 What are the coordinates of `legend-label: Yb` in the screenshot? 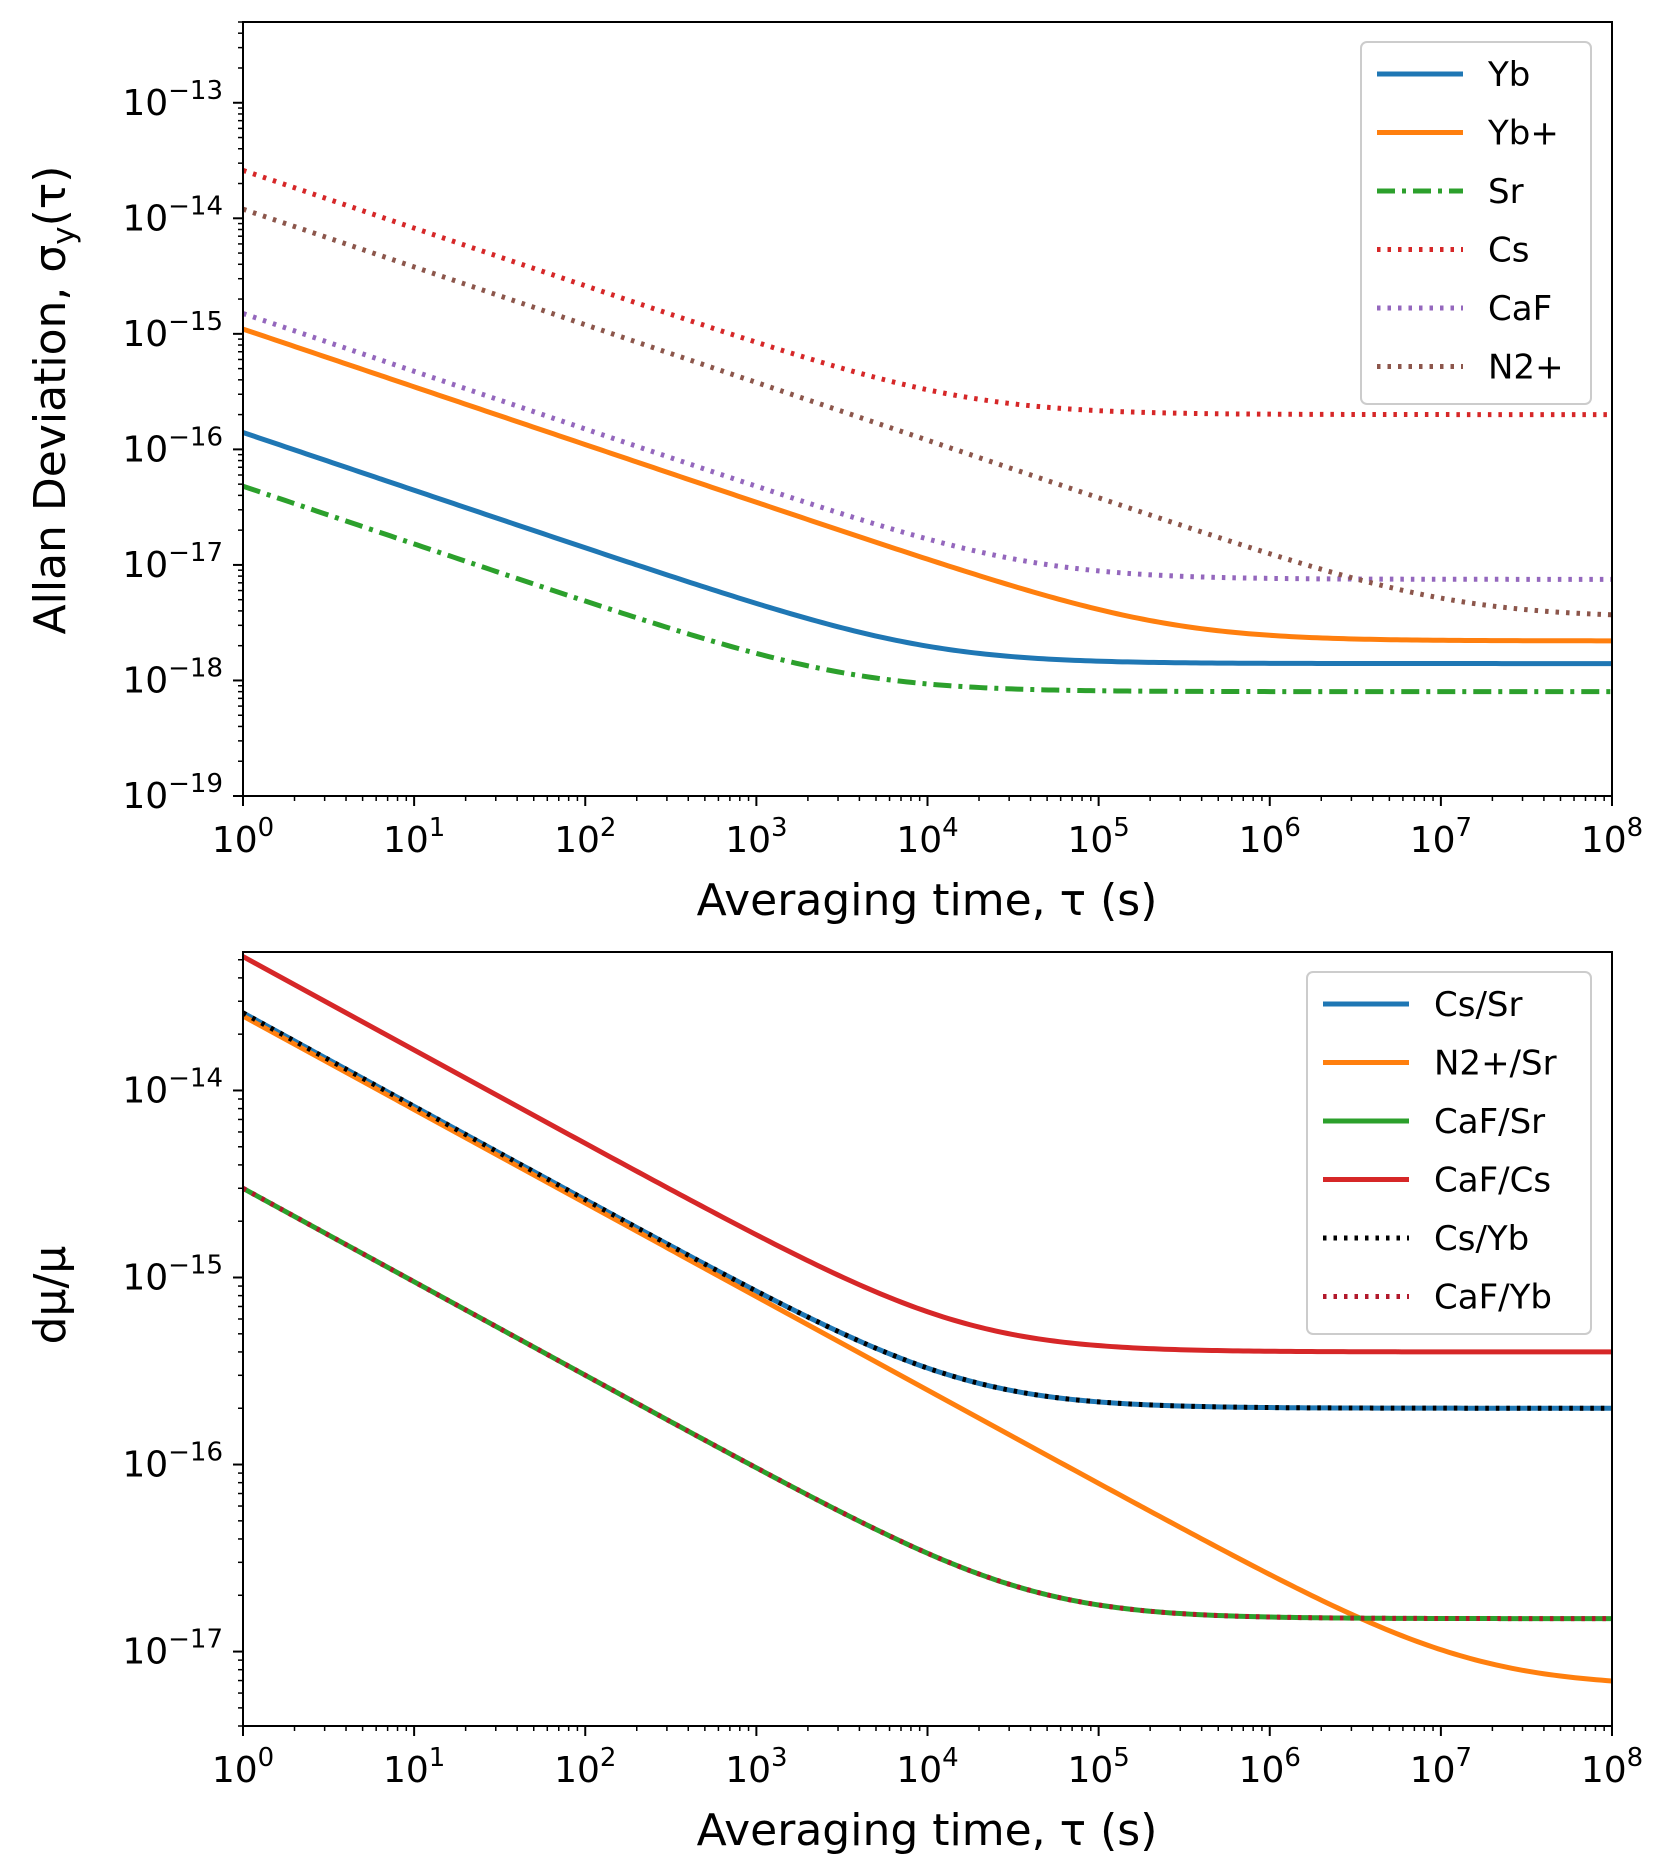 It's located at (1508, 75).